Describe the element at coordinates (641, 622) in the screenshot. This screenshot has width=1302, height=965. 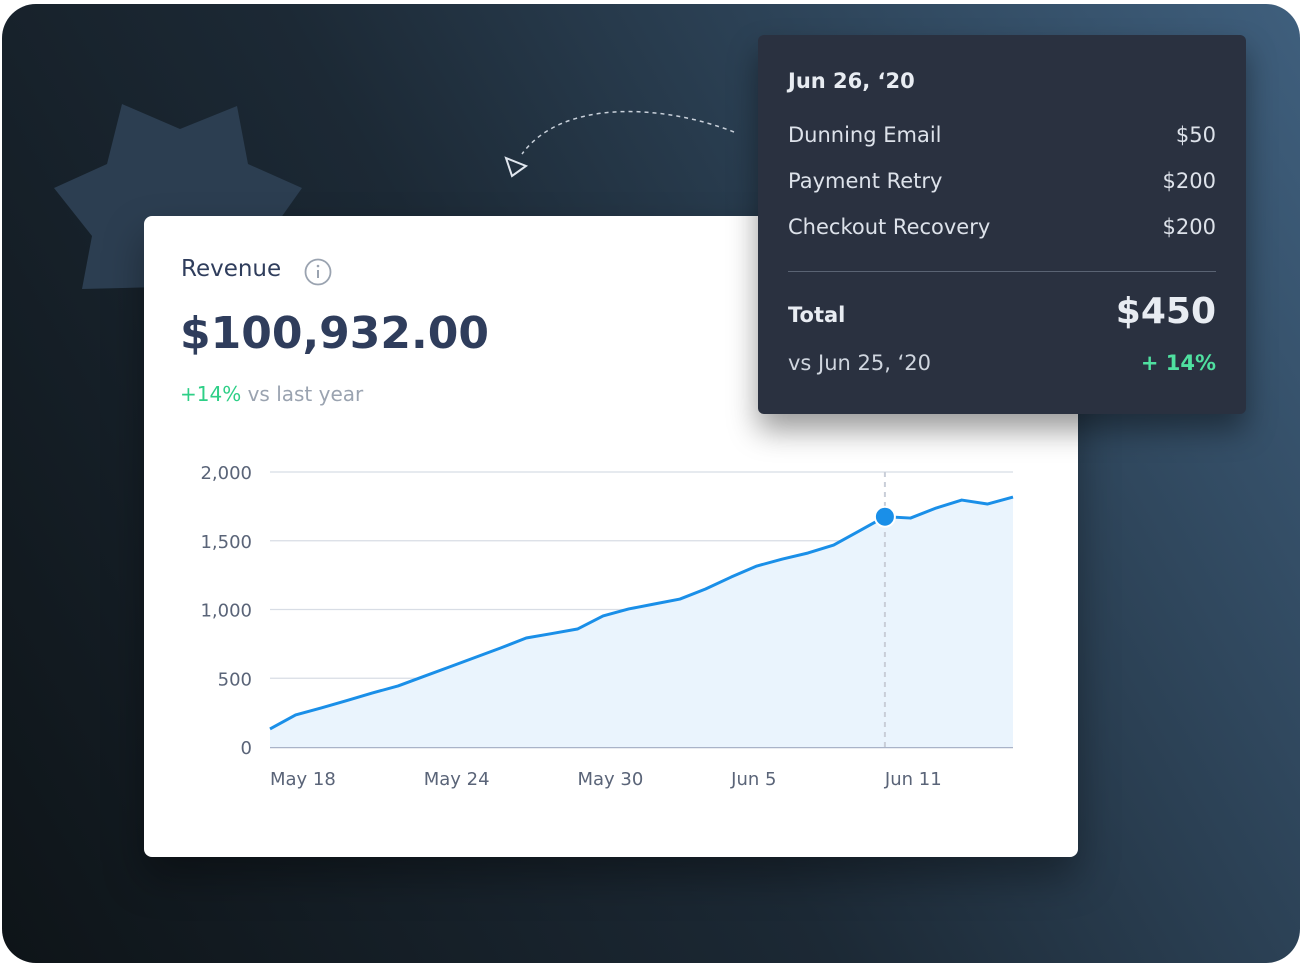
I see `area` at that location.